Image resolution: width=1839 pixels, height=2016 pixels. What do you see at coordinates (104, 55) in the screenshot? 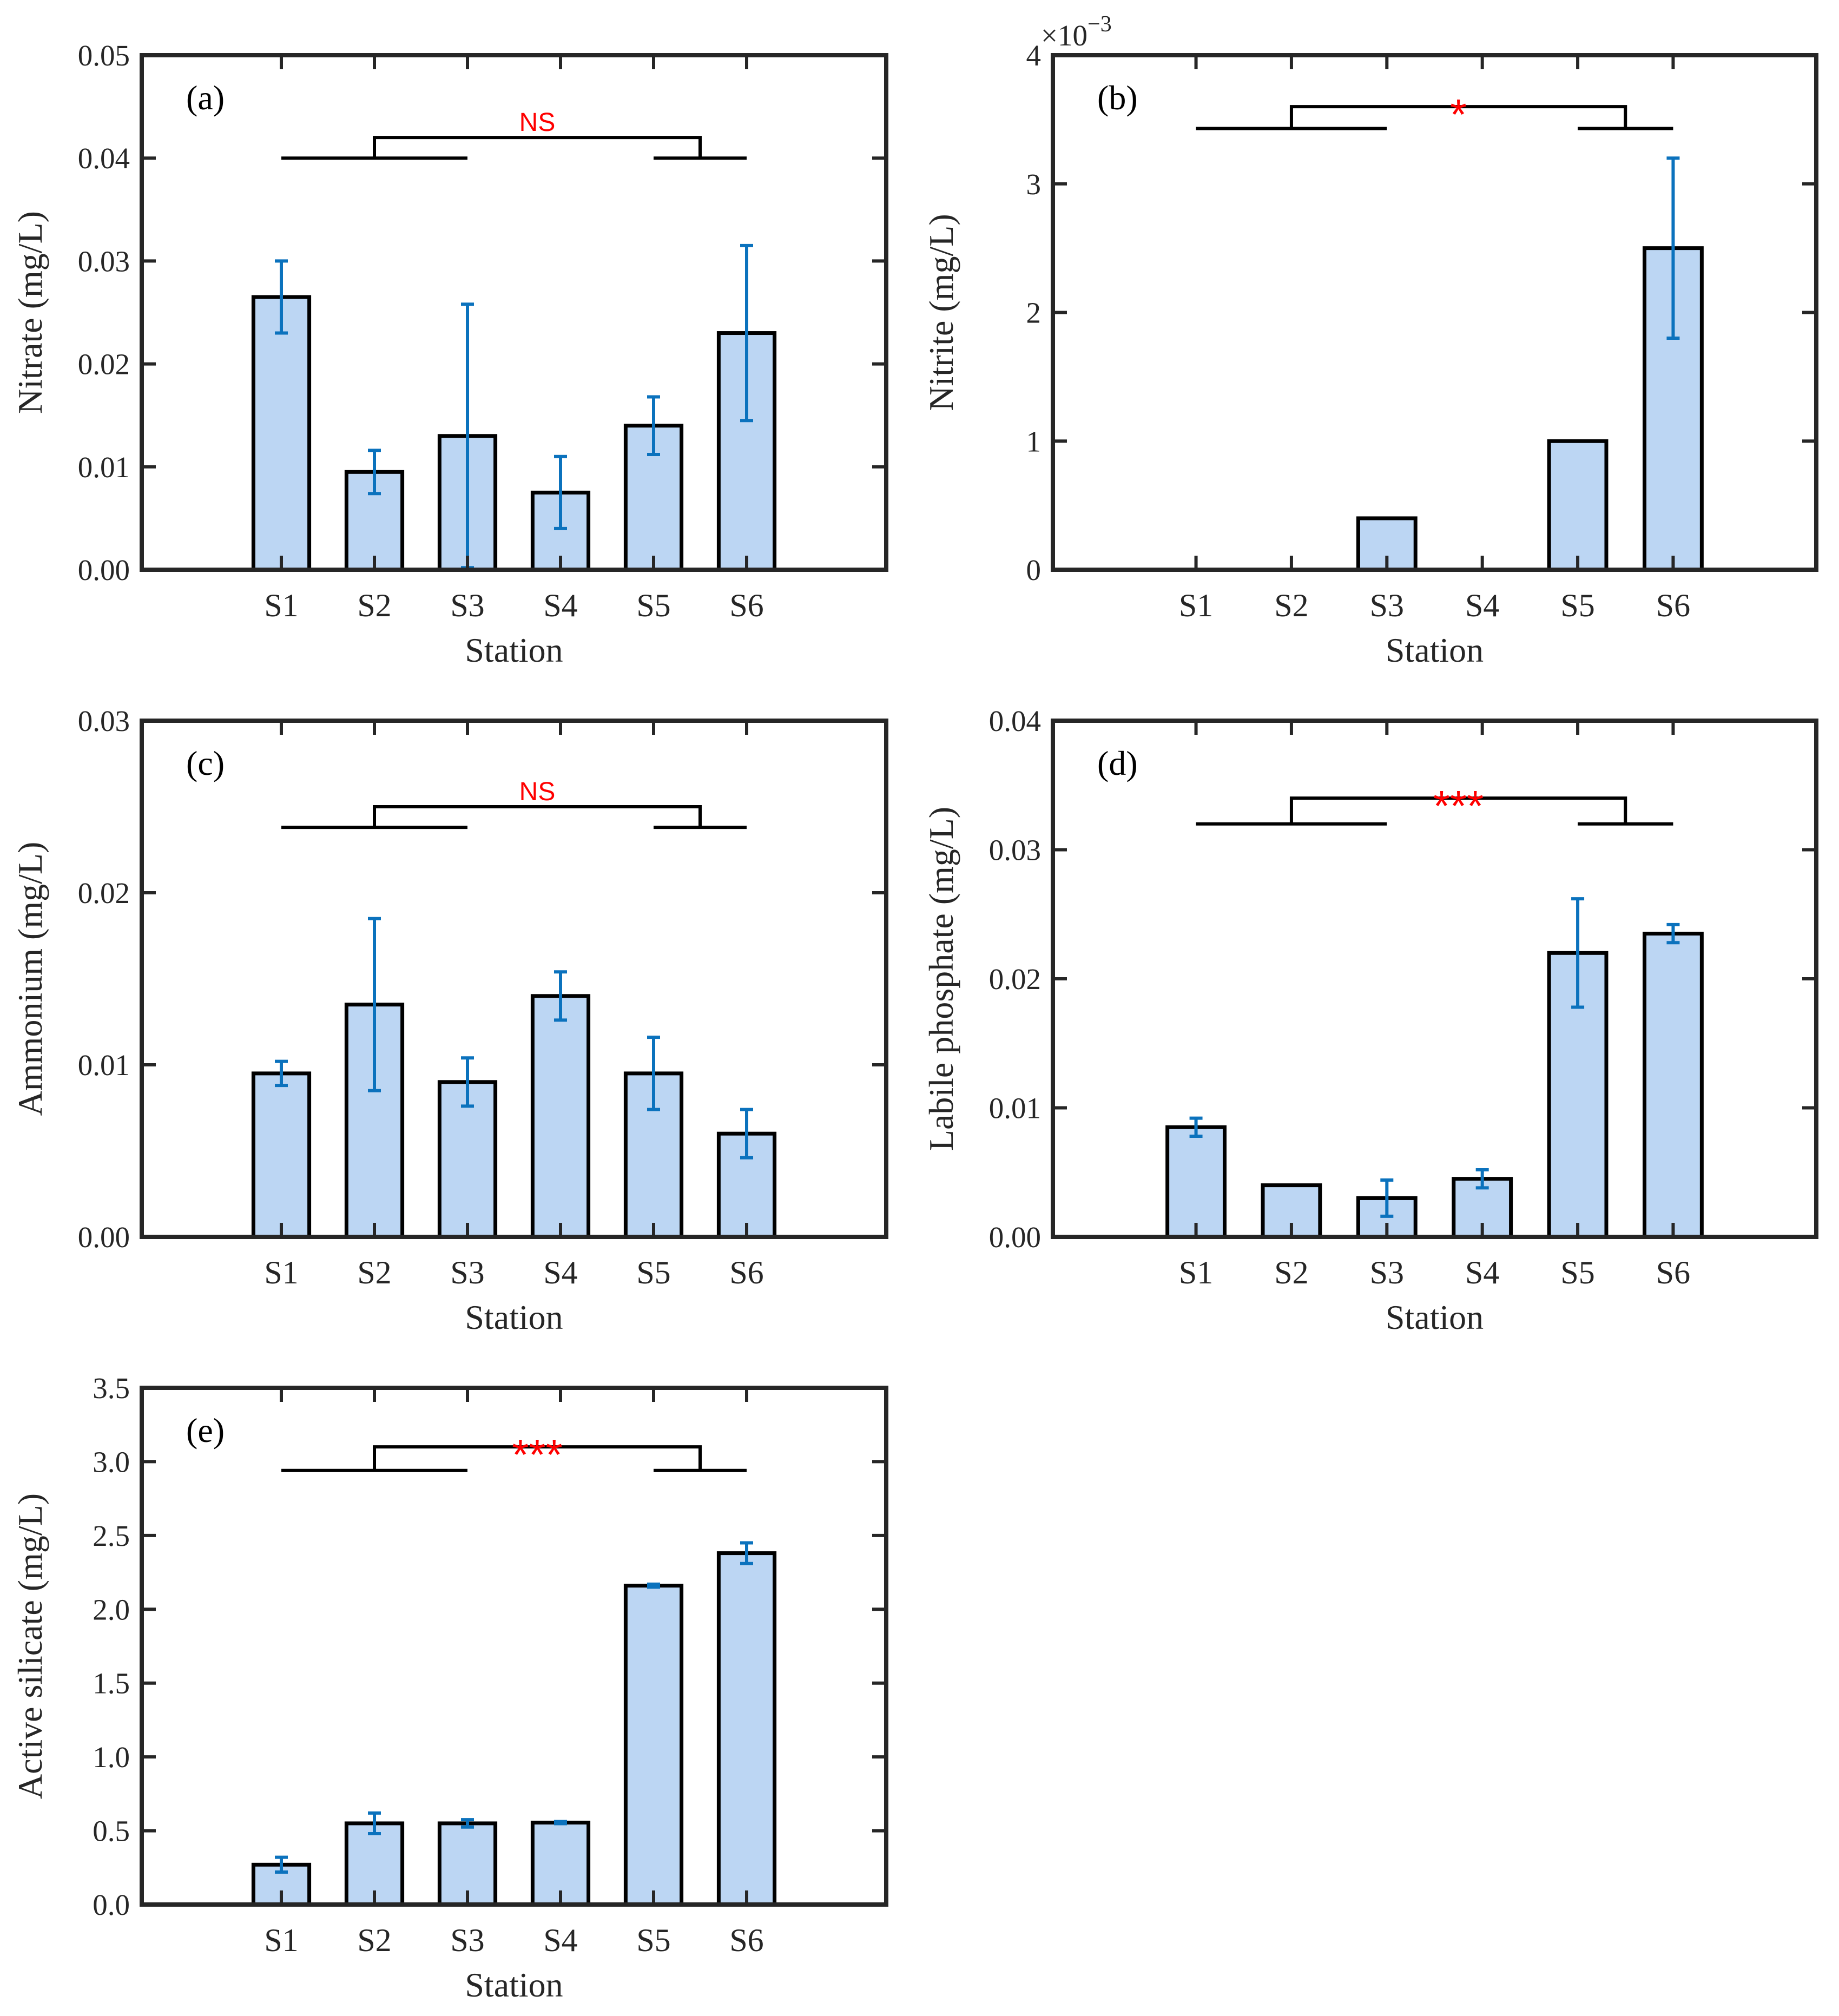
I see `y-tick-label: 0.05` at bounding box center [104, 55].